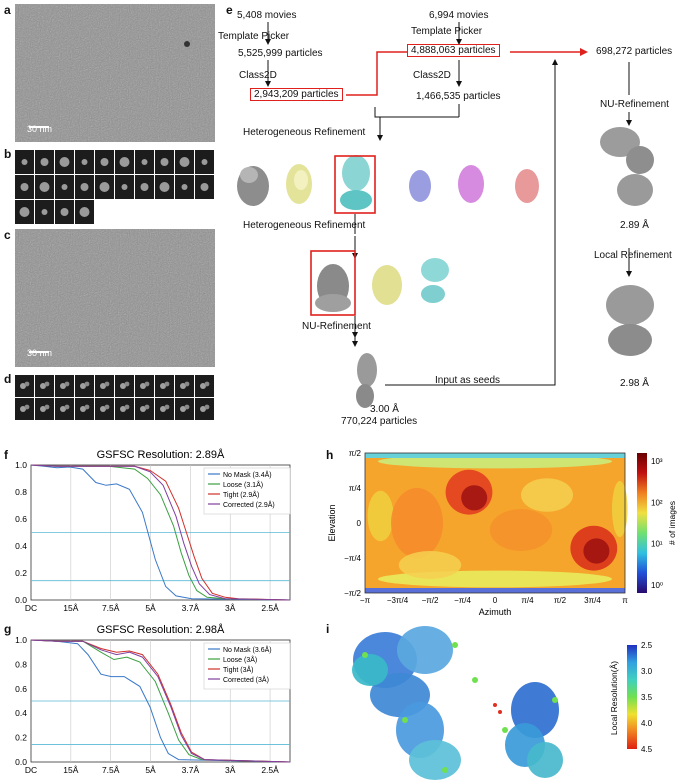  I want to click on fsc-legend-label: Corrected (2.9Å), so click(249, 504).